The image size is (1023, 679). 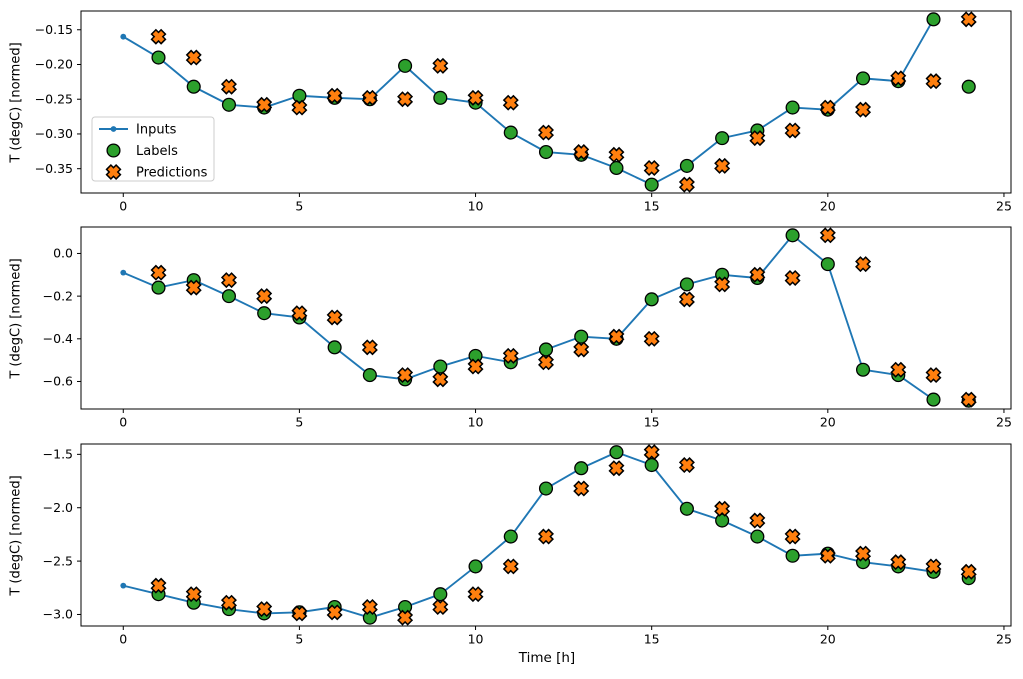 I want to click on legend-inputs-dot, so click(x=113, y=129).